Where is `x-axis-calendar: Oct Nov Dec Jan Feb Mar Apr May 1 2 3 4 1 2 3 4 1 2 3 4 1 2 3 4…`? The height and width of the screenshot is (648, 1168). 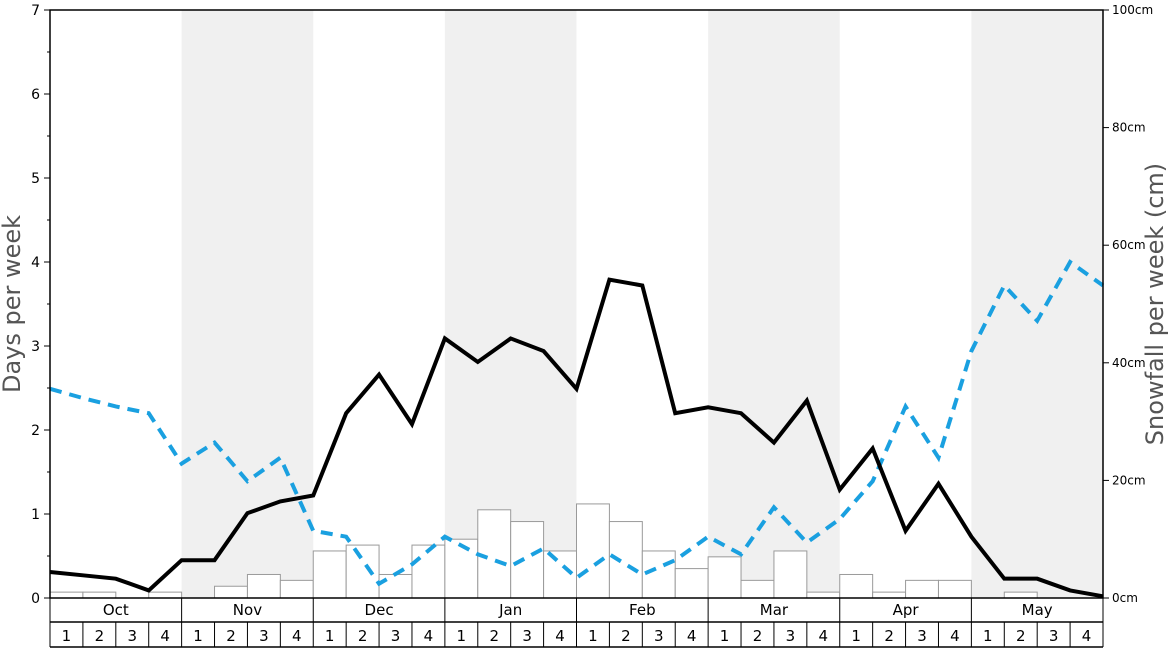
x-axis-calendar: Oct Nov Dec Jan Feb Mar Apr May 1 2 3 4 1 2 3 4 1 2 3 4 1 2 3 4… is located at coordinates (576, 623).